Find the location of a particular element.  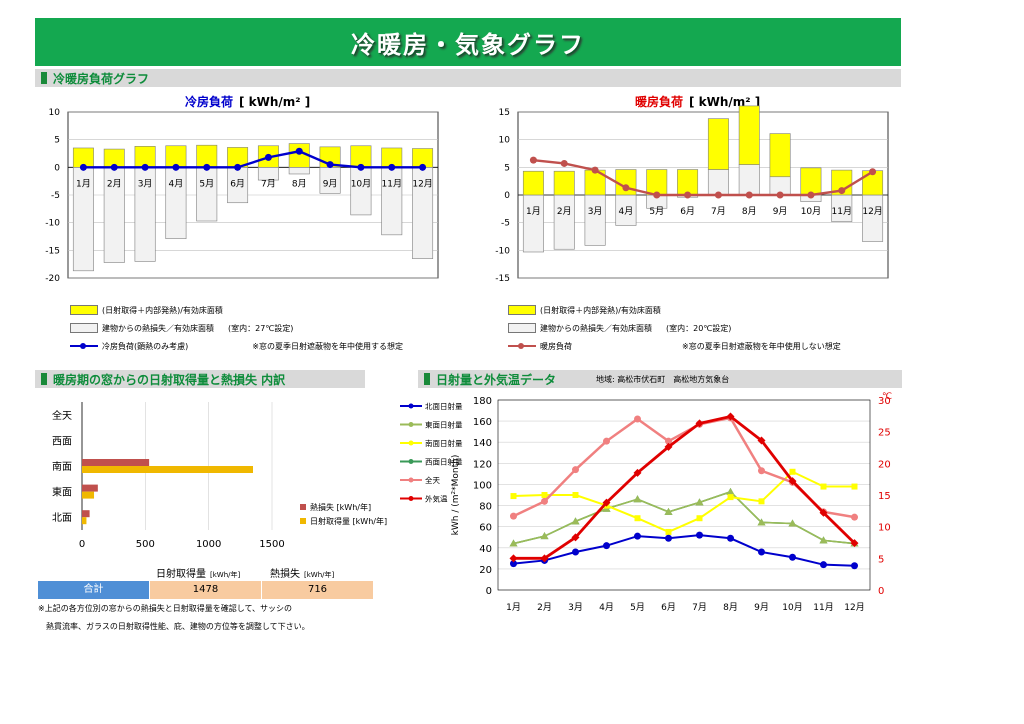

totals-table: 日射取得量 [kWh/年] 熱損失 [kWh/年] 合計 1478 716 is located at coordinates (205, 581).